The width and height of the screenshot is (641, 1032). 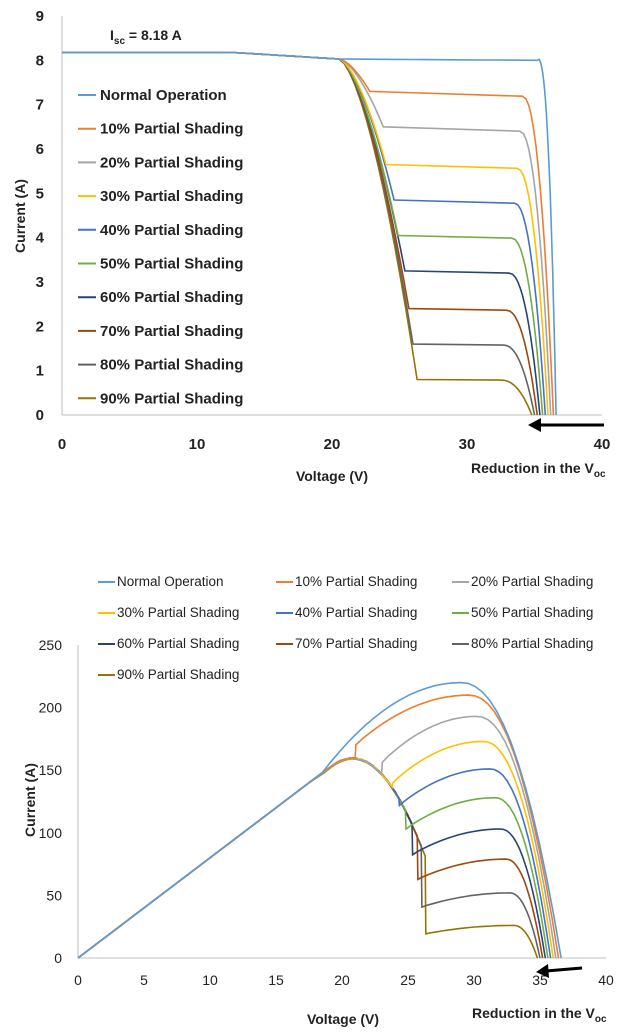 I want to click on iv-y-tick: 5, so click(x=40, y=193).